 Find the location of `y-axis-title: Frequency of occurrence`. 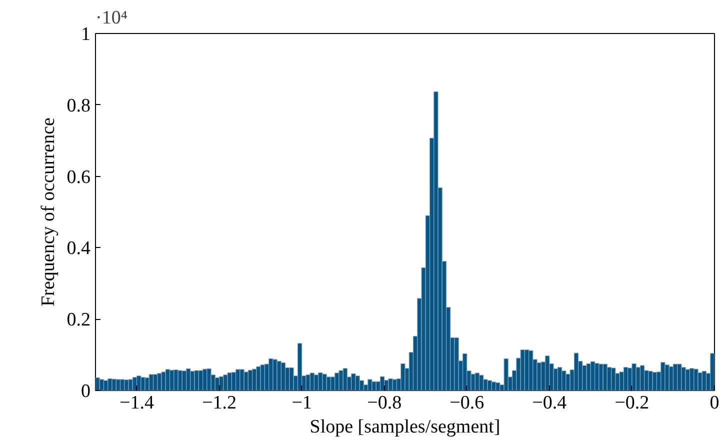

y-axis-title: Frequency of occurrence is located at coordinates (48, 212).